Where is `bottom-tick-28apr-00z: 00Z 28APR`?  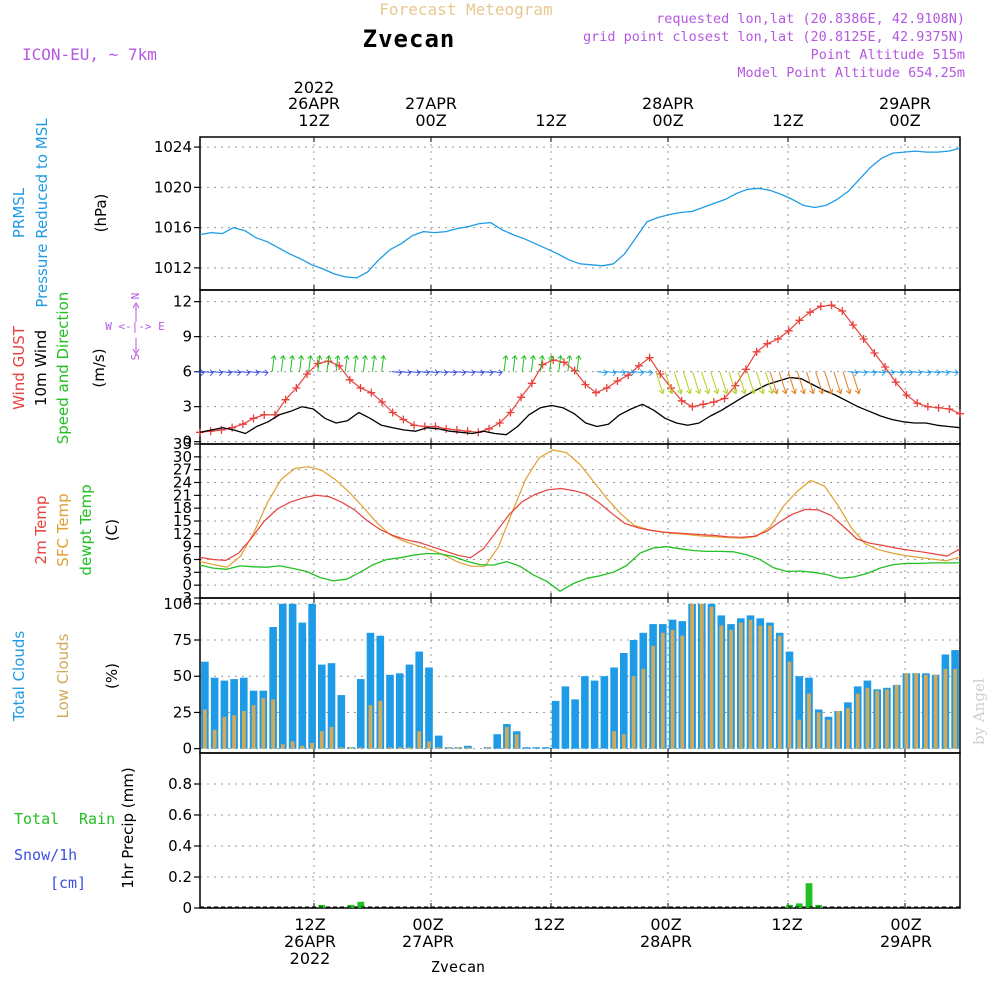 bottom-tick-28apr-00z: 00Z 28APR is located at coordinates (666, 933).